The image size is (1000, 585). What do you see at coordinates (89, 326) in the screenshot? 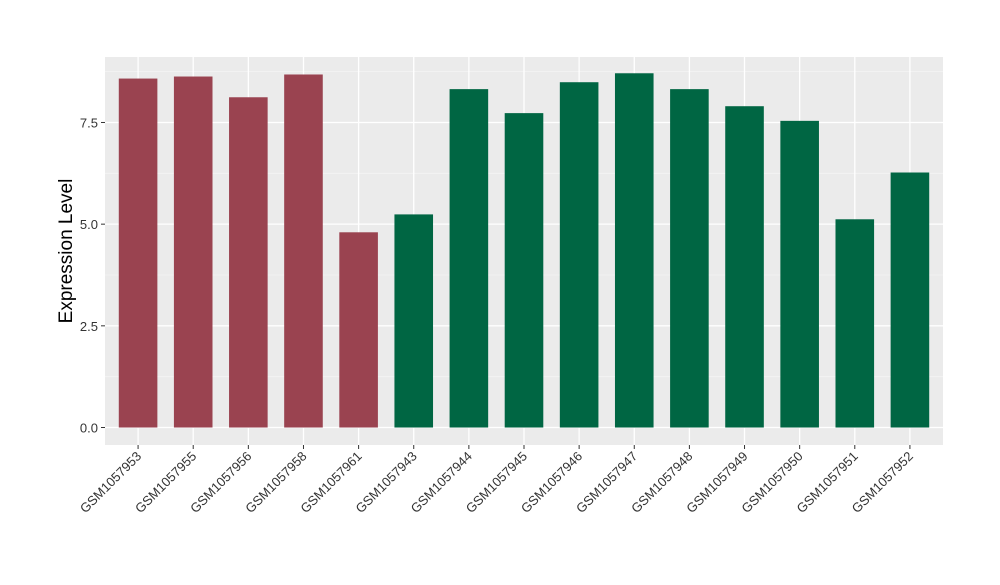
I see `y-tick-label: 2.5` at bounding box center [89, 326].